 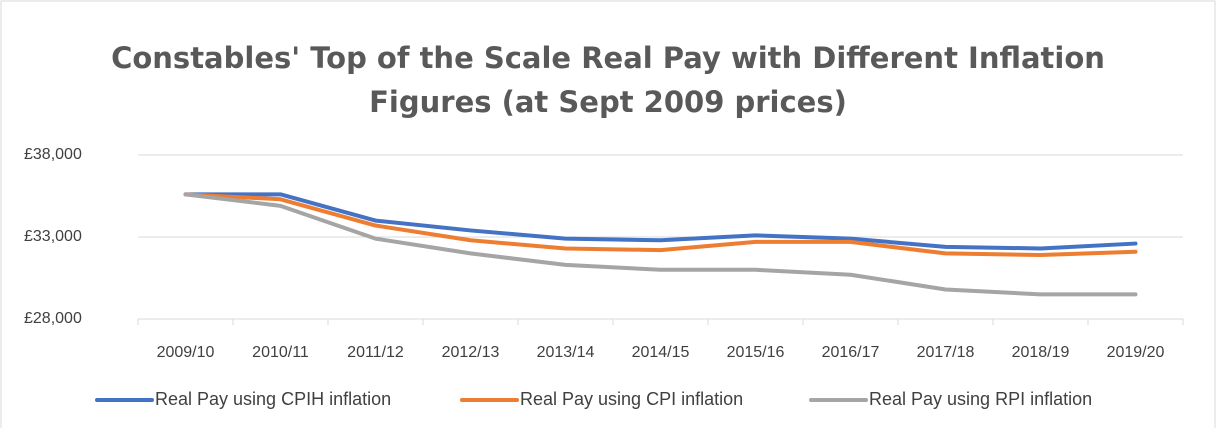 I want to click on x-tick-label: 2014/15, so click(x=661, y=352).